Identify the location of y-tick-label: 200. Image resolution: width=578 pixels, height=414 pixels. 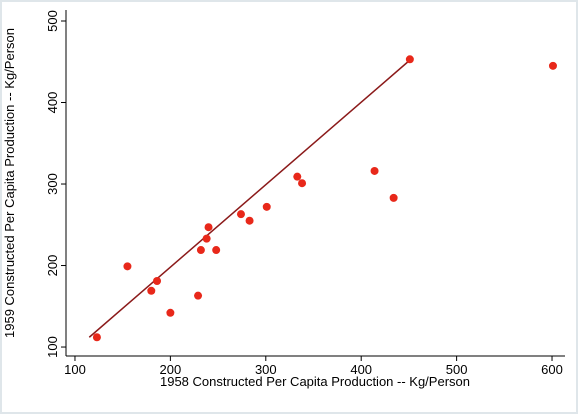
(52, 266).